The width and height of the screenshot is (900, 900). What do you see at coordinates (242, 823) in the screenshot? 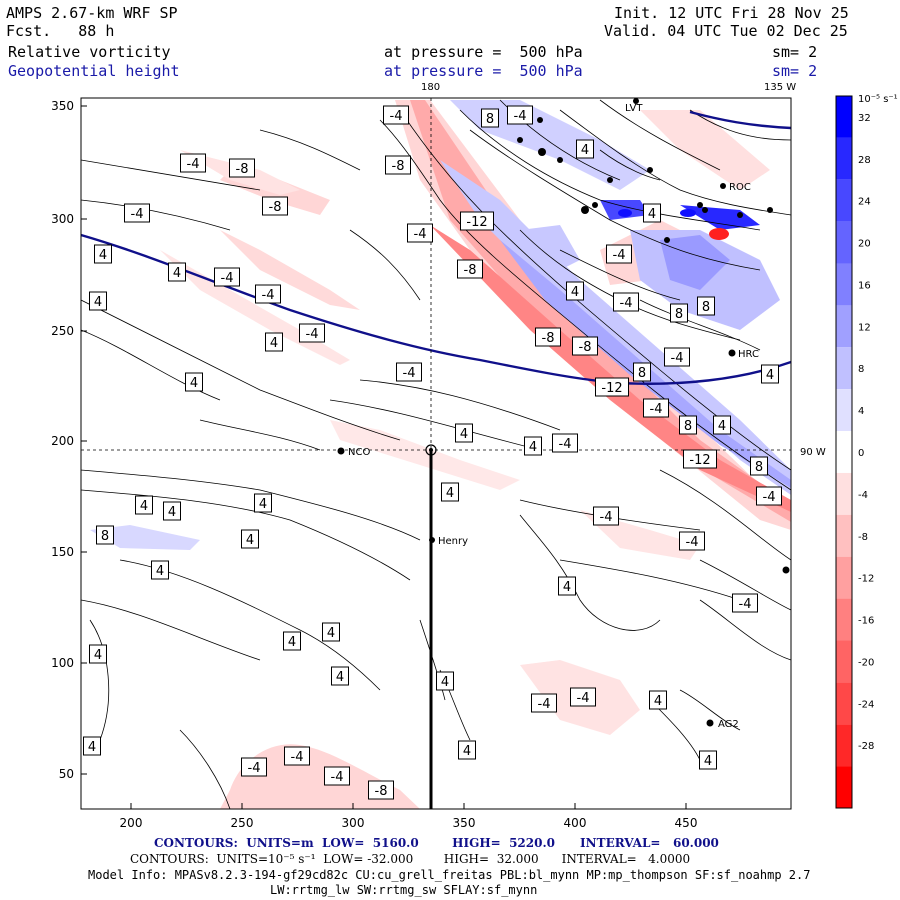
I see `x-tick-label: 250` at bounding box center [242, 823].